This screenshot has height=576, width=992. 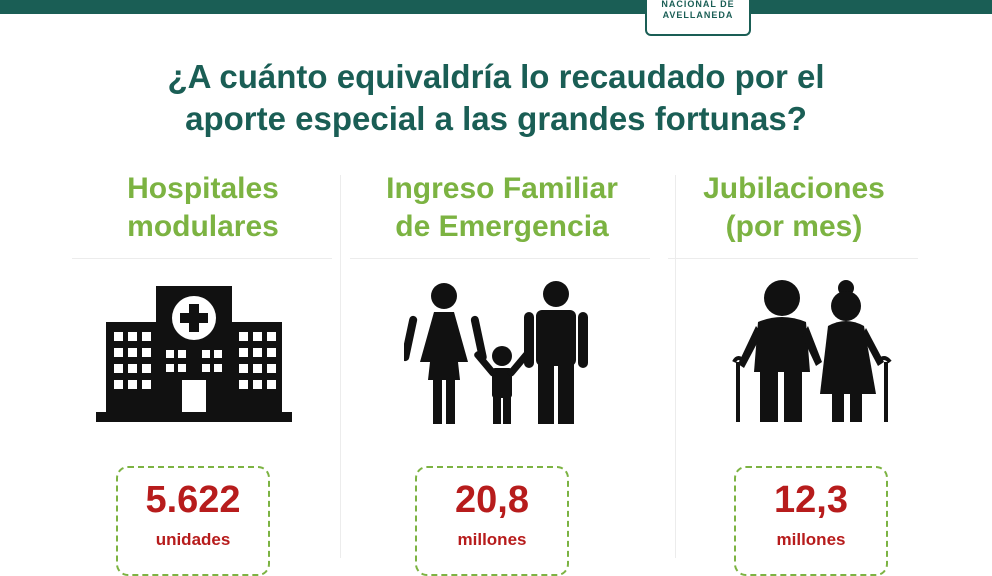 What do you see at coordinates (496, 118) in the screenshot?
I see `title-line-2: aporte especial a las grandes fortunas?` at bounding box center [496, 118].